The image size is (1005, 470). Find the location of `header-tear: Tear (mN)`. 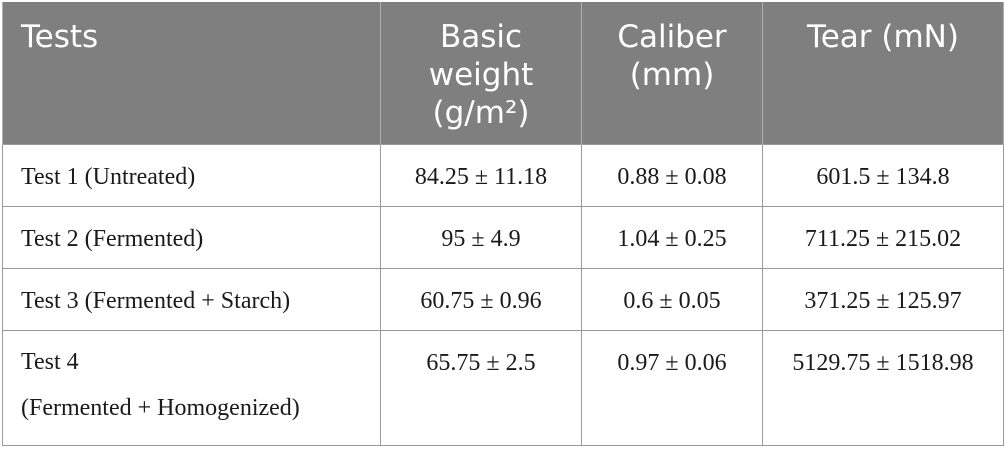

header-tear: Tear (mN) is located at coordinates (883, 73).